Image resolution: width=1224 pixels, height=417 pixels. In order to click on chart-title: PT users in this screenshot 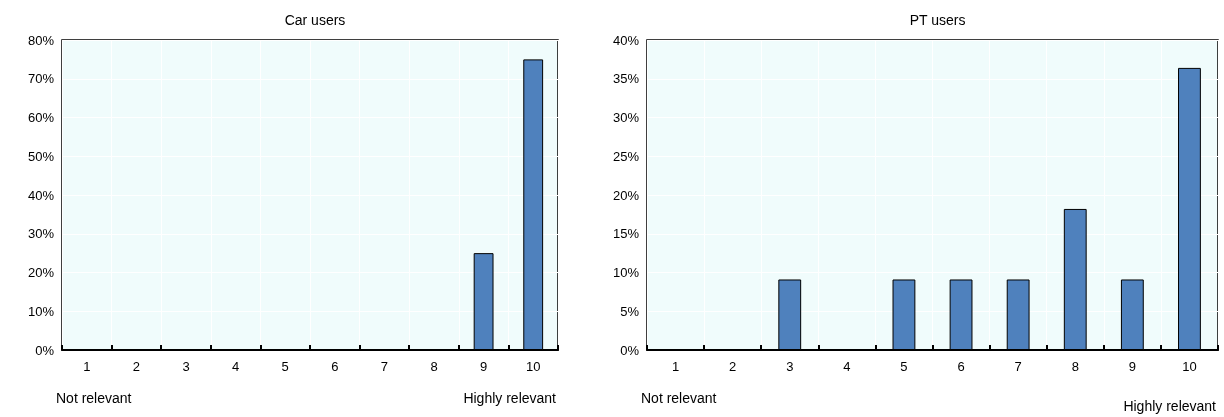, I will do `click(937, 20)`.